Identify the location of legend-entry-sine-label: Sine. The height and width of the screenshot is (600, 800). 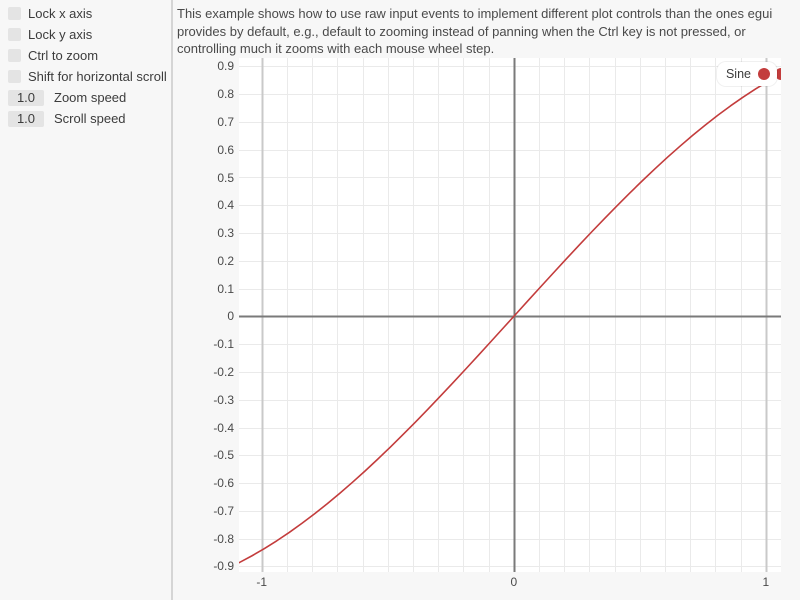
(738, 73).